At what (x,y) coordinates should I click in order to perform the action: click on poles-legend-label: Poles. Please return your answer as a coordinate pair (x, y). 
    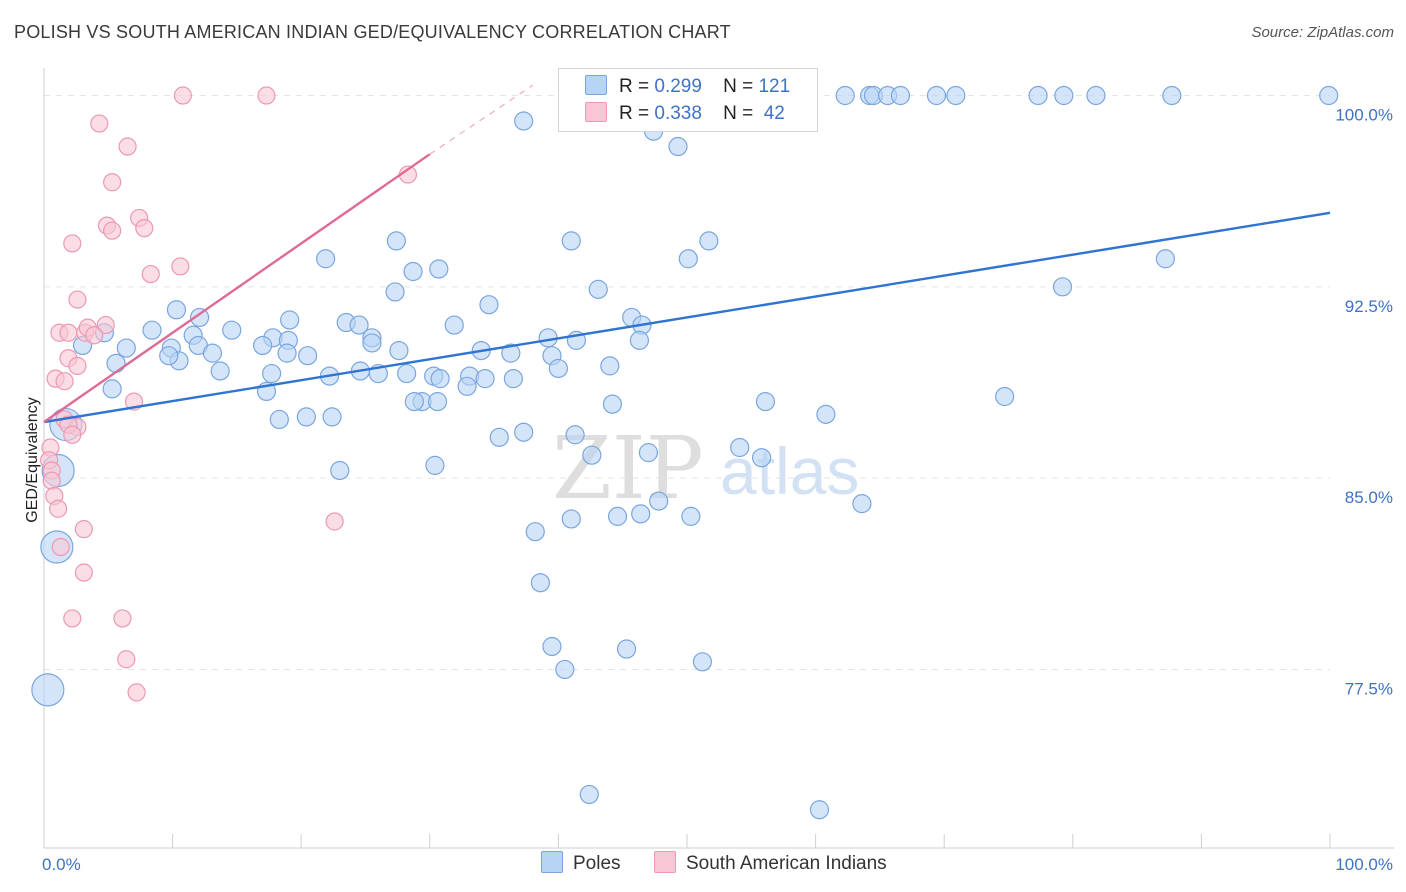
    Looking at the image, I should click on (597, 863).